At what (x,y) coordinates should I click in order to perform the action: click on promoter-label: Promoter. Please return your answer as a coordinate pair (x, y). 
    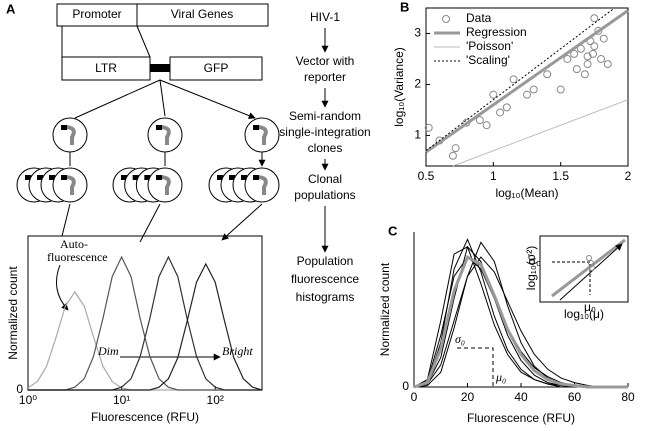
    Looking at the image, I should click on (96, 14).